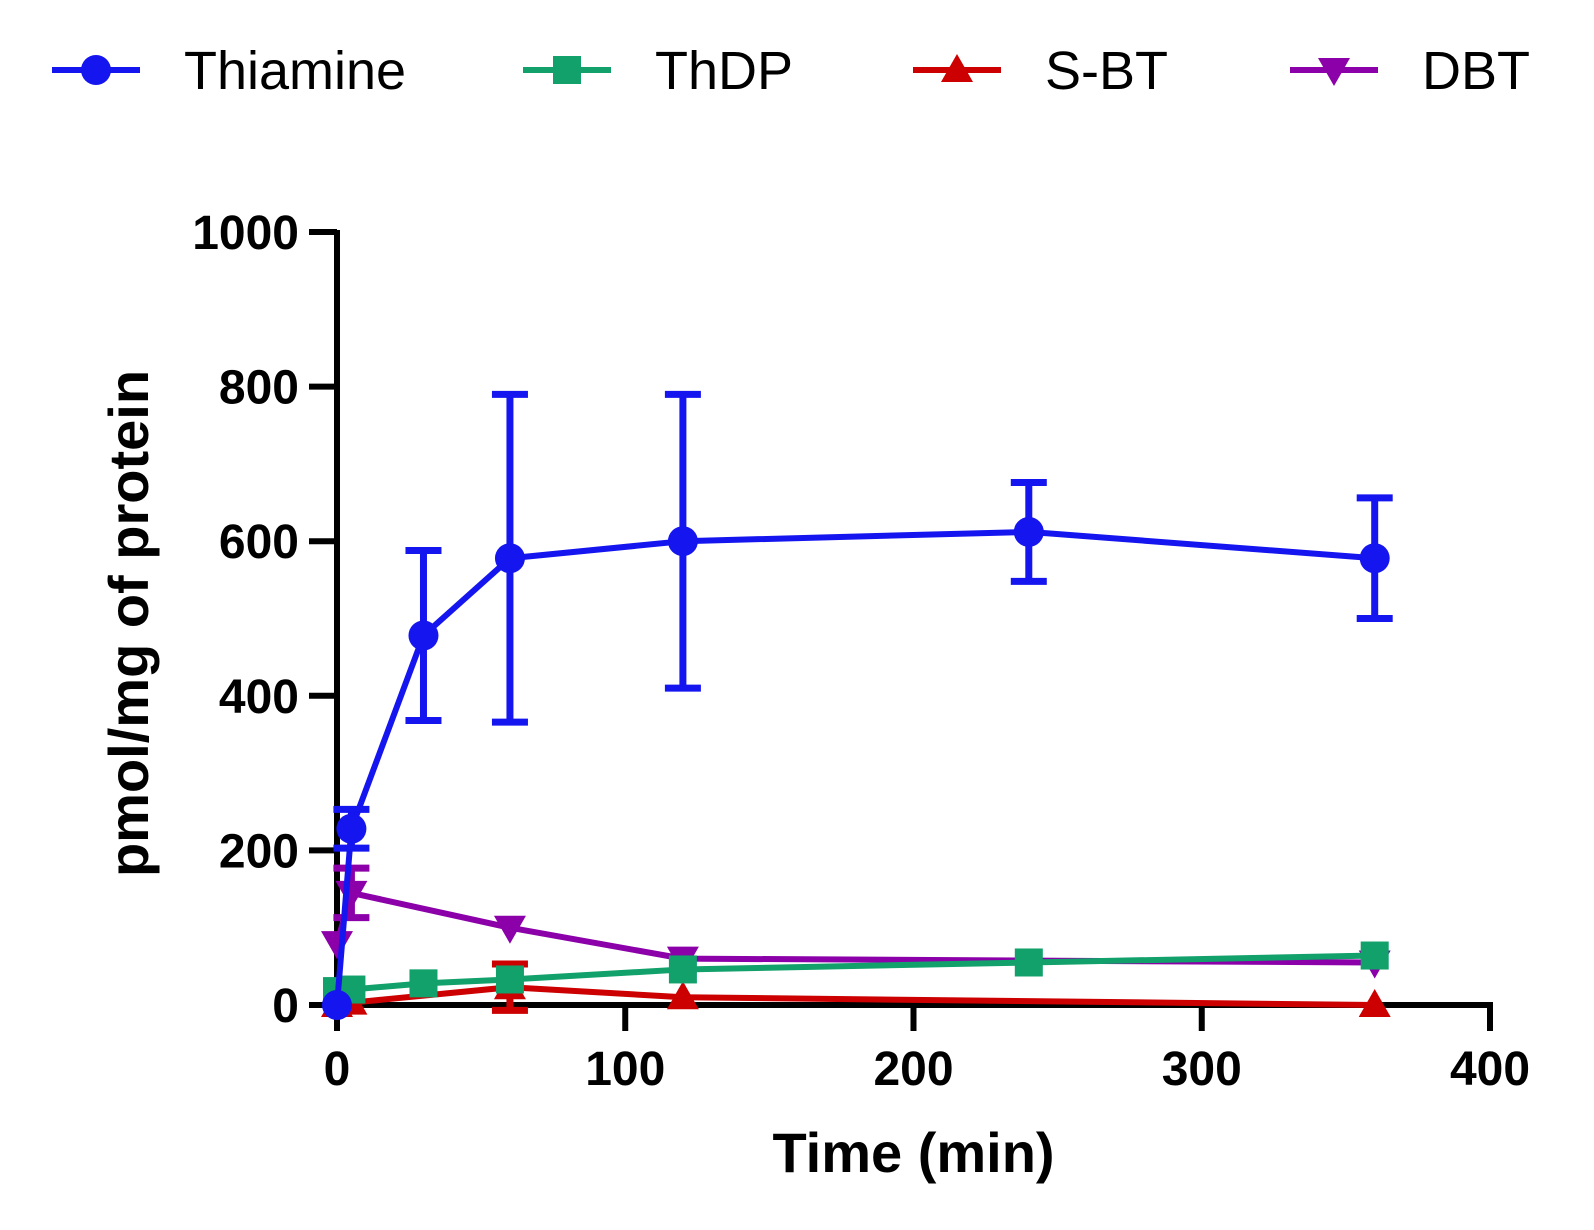 This screenshot has width=1594, height=1230. Describe the element at coordinates (259, 697) in the screenshot. I see `y-tick-label: 400` at that location.